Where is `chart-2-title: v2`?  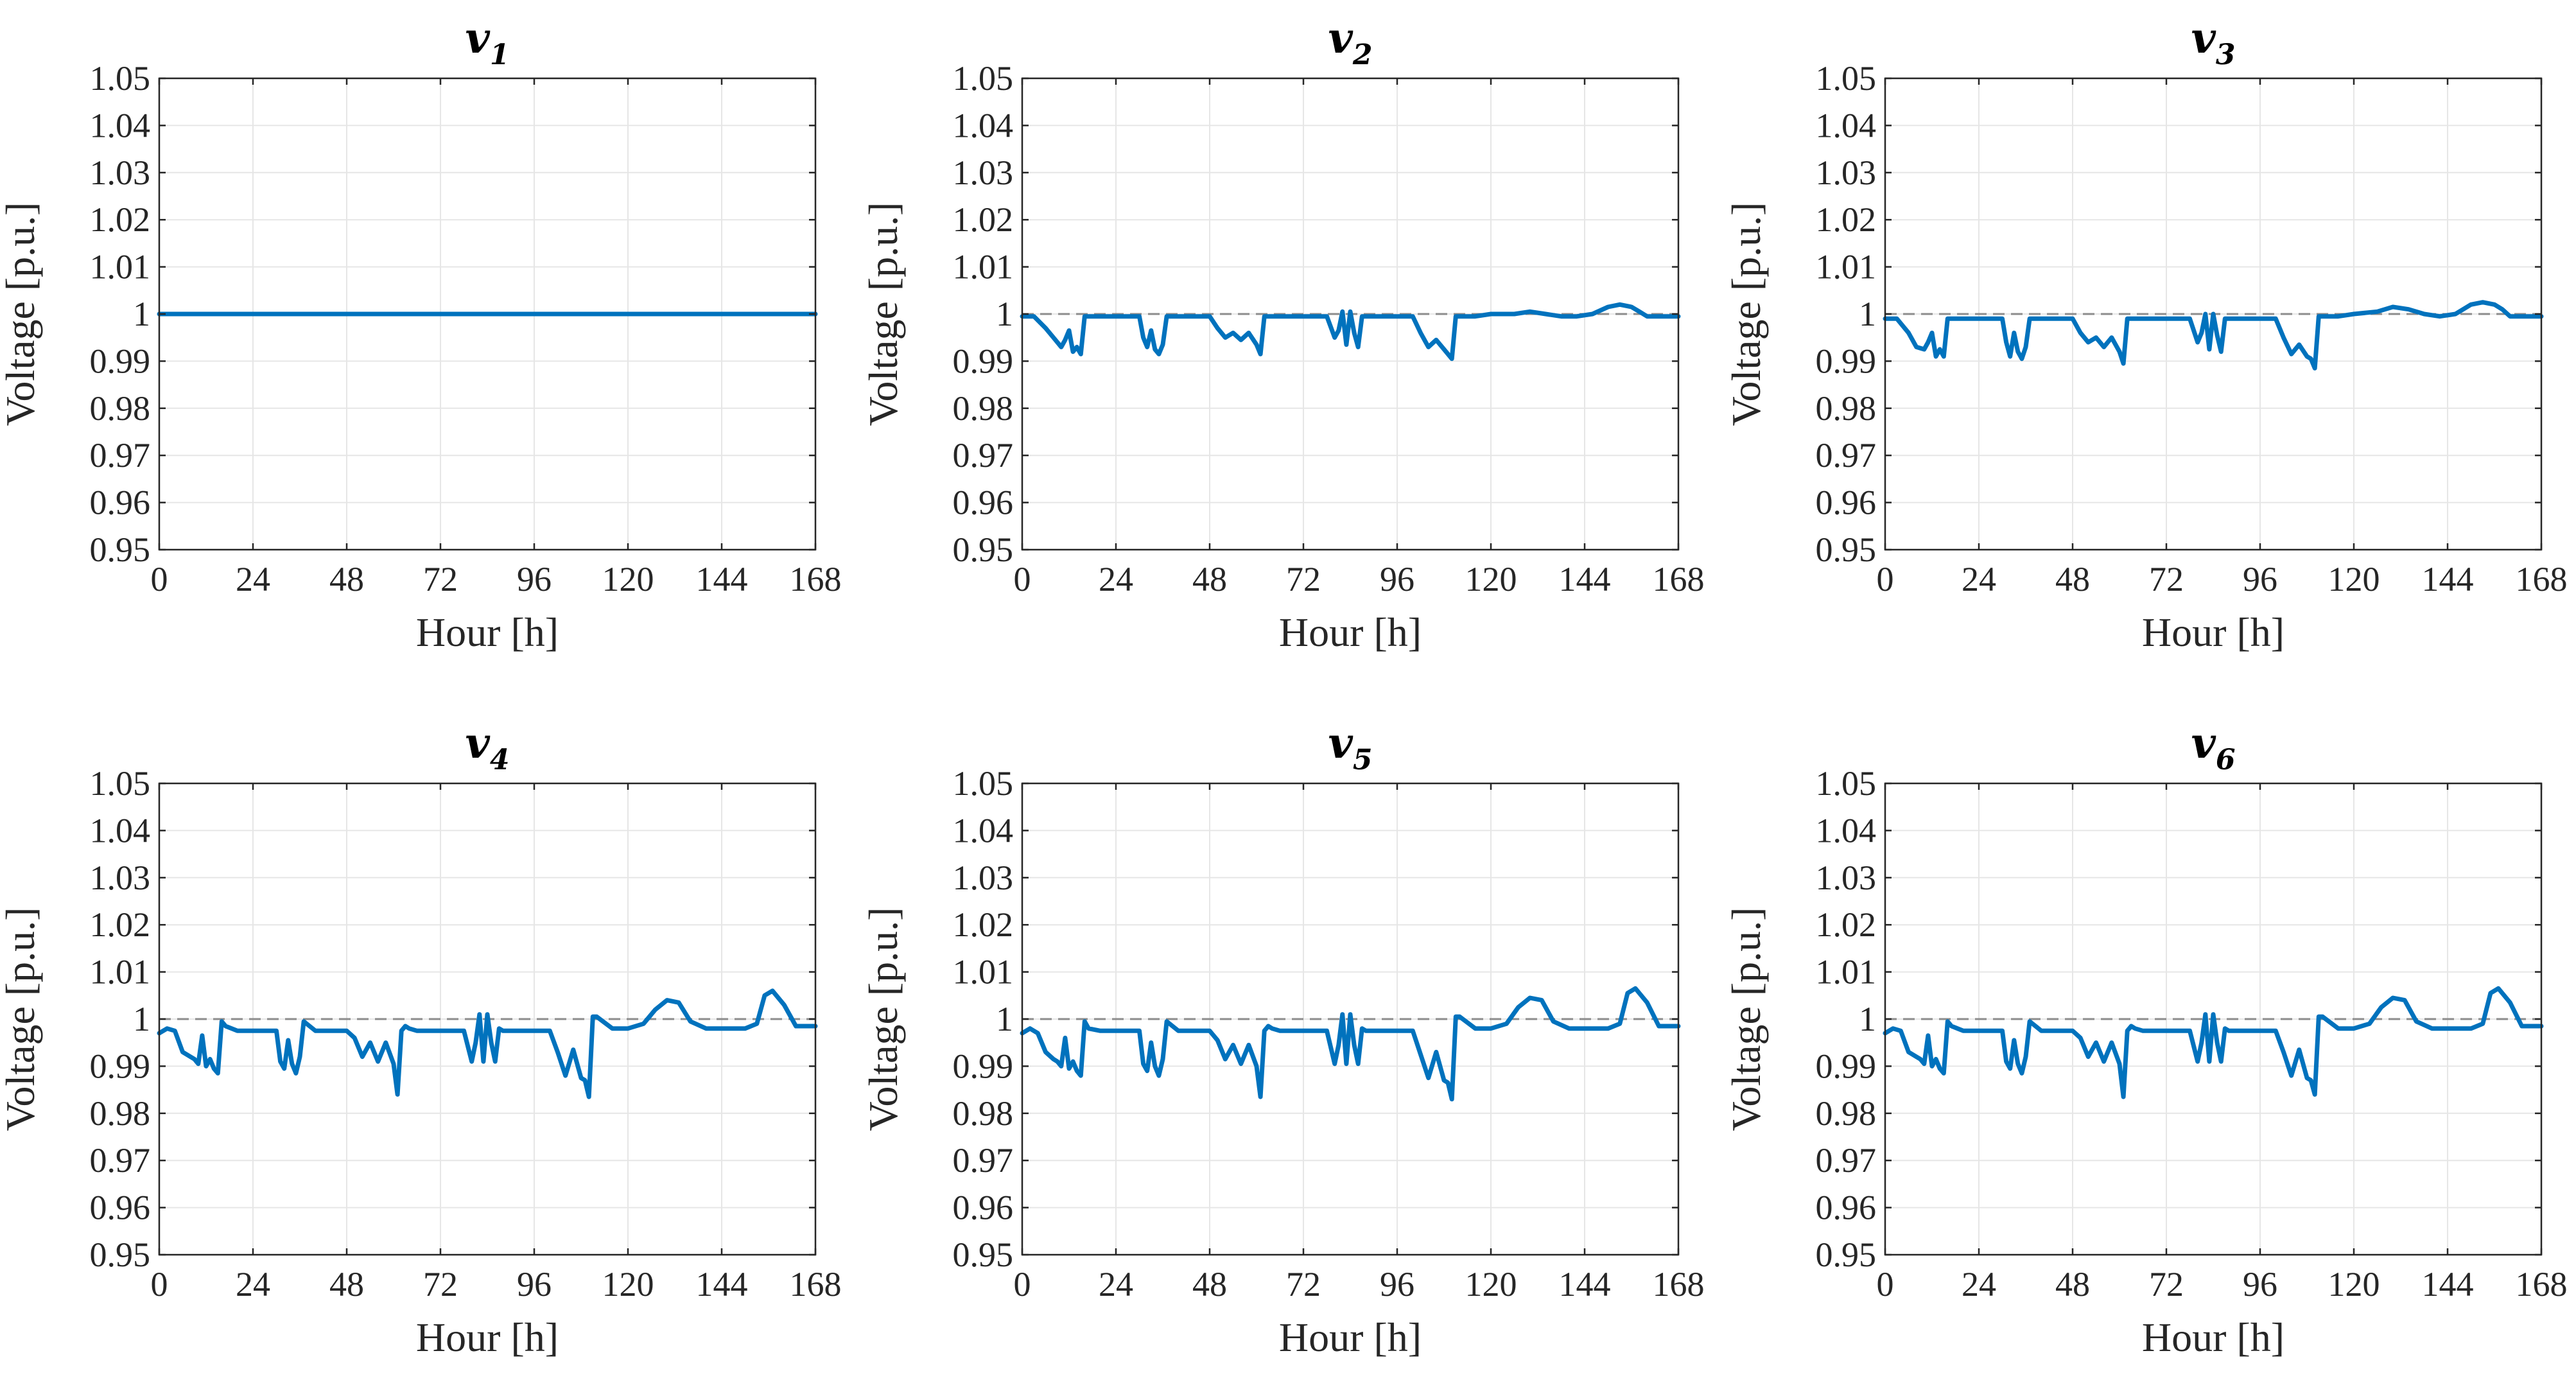
chart-2-title: v2 is located at coordinates (1350, 42).